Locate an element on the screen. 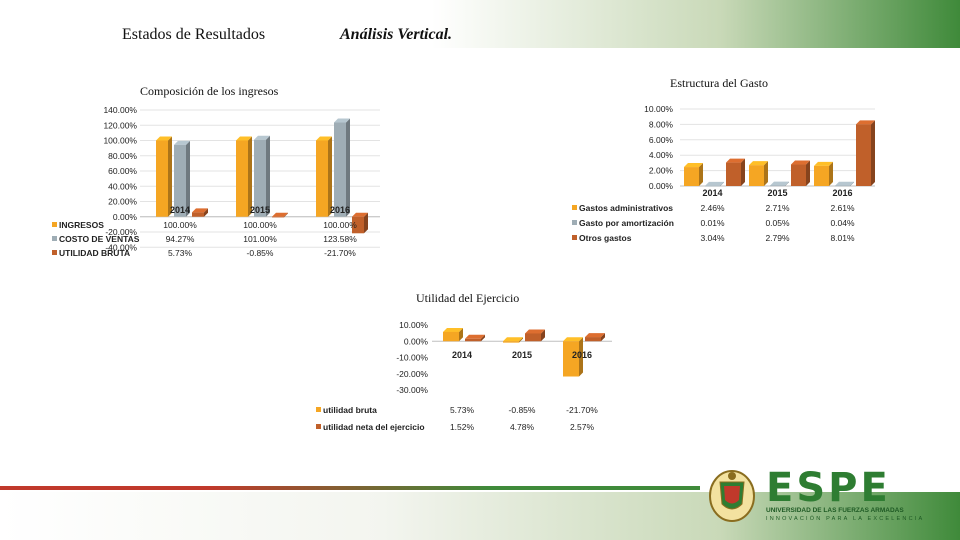 This screenshot has width=960, height=540. ingresos-legend-label-costo-de-ventas: COSTO DE VENTAS is located at coordinates (99, 239).